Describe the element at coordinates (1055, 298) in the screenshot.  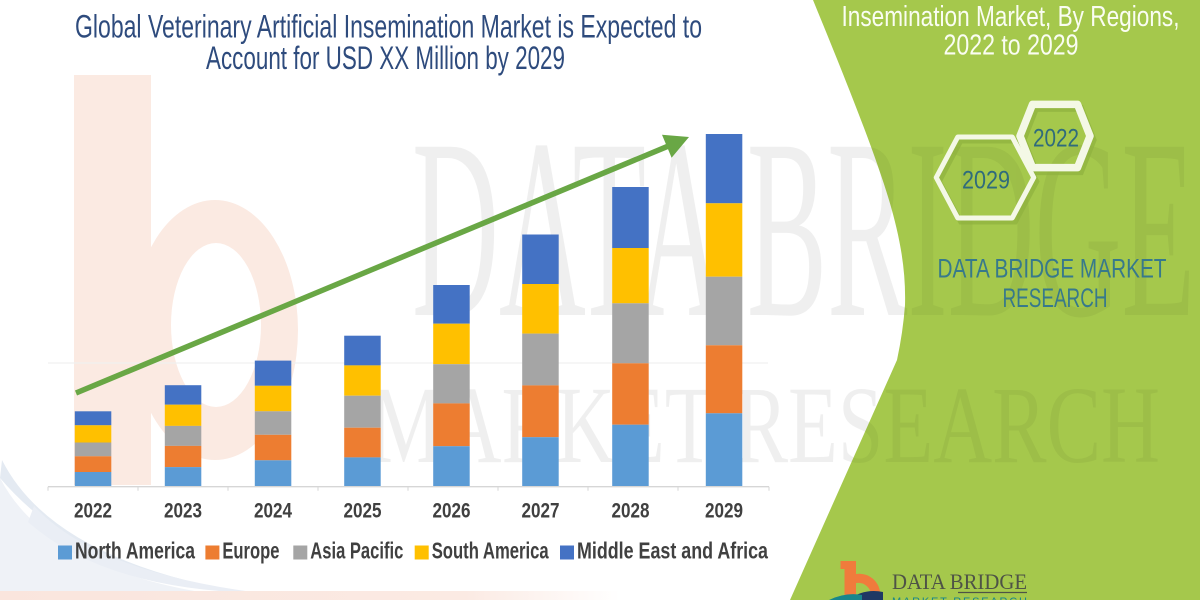
I see `svg-text: RESEARCH` at that location.